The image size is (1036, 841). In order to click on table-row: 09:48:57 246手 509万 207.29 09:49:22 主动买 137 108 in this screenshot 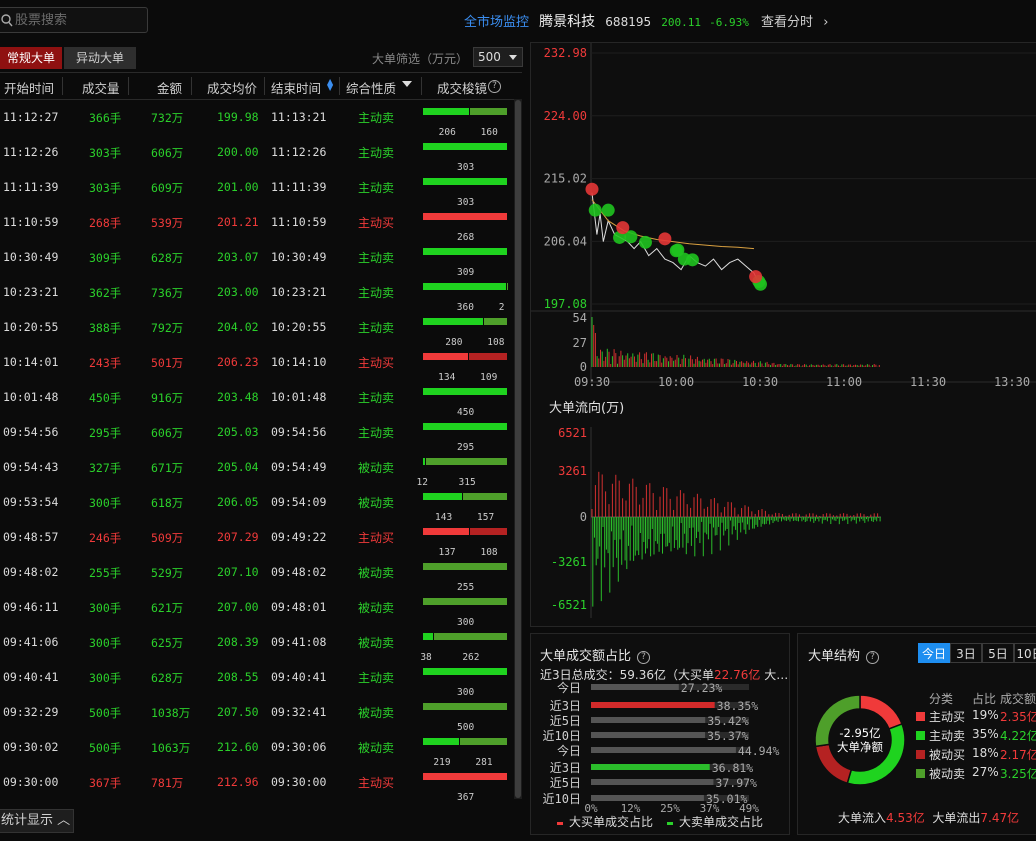, I will do `click(257, 538)`.